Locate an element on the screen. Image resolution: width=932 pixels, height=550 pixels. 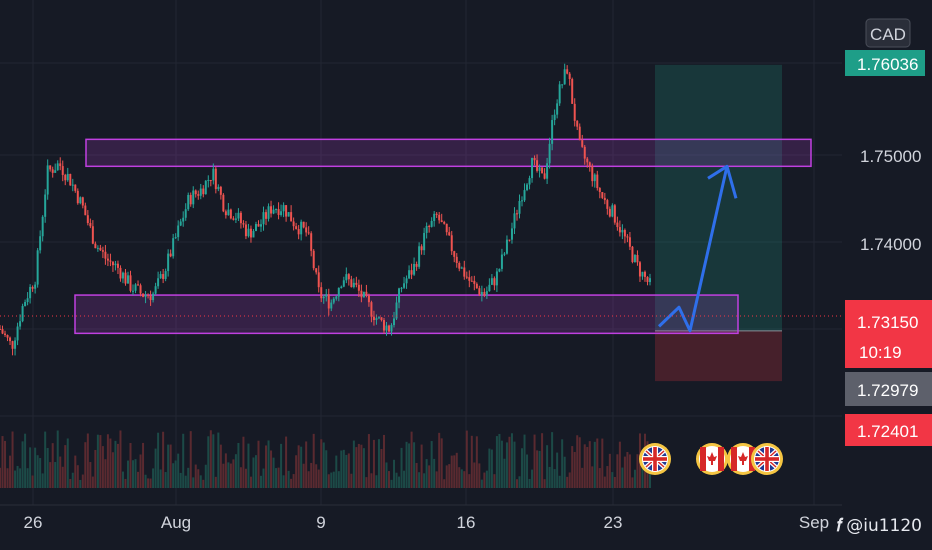
svg-text: 1.72401 is located at coordinates (887, 431).